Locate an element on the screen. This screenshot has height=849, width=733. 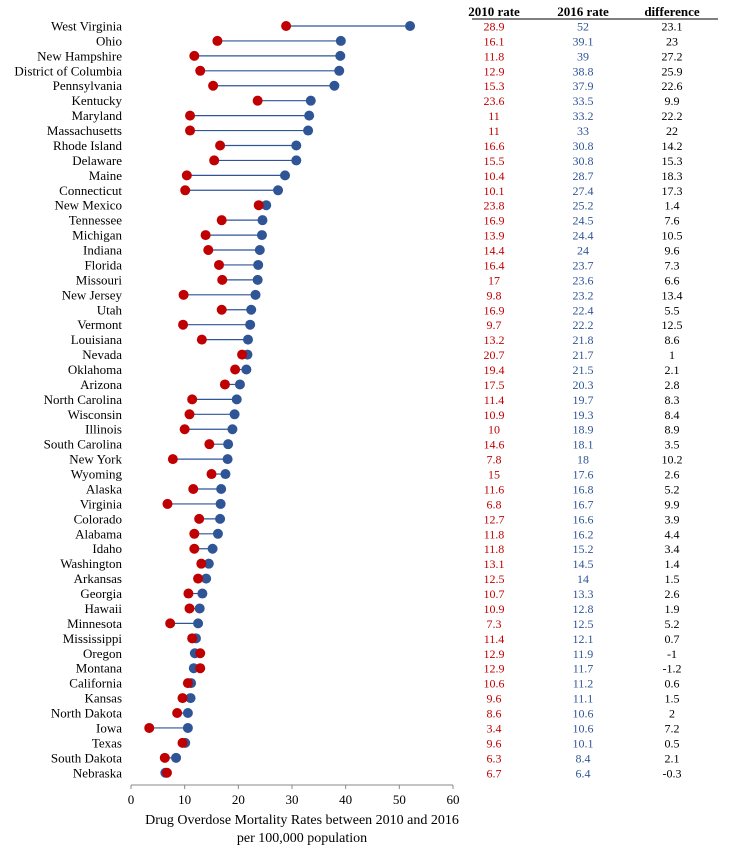
value-difference: 2 is located at coordinates (672, 714).